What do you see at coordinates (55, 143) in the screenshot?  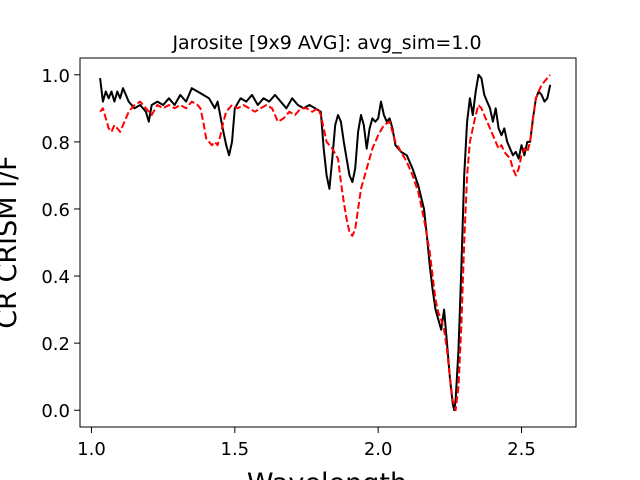 I see `y-tick-label: 0.8` at bounding box center [55, 143].